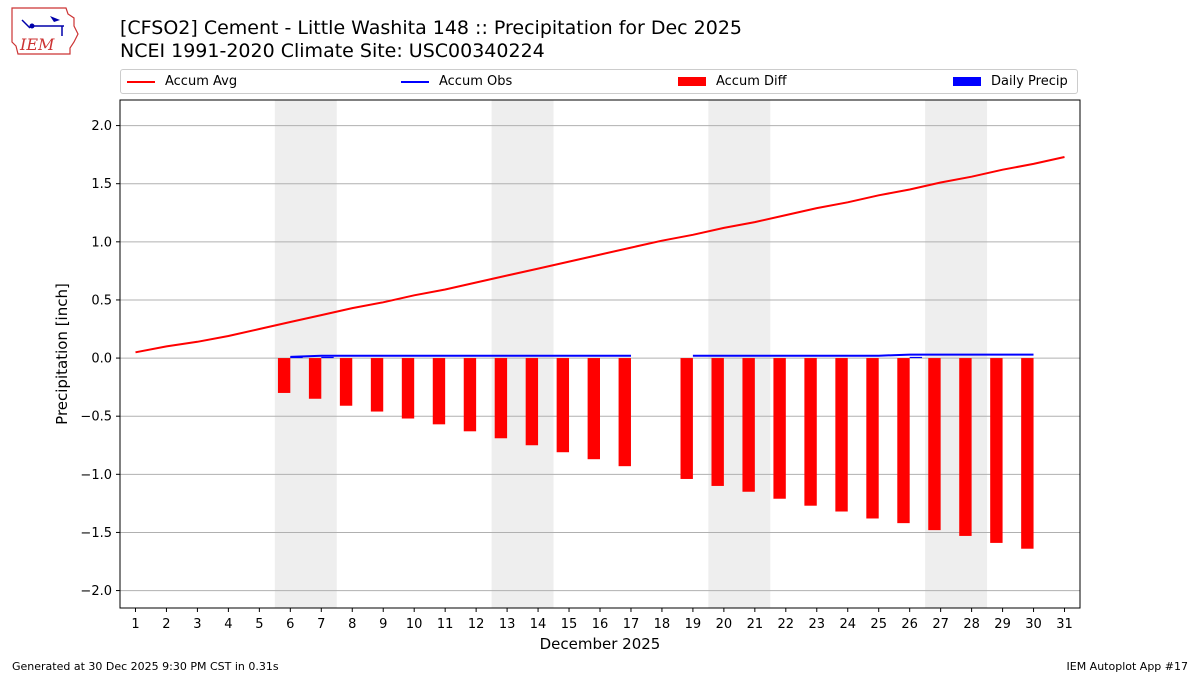 This screenshot has height=675, width=1200. I want to click on x-tick-label: 24, so click(847, 624).